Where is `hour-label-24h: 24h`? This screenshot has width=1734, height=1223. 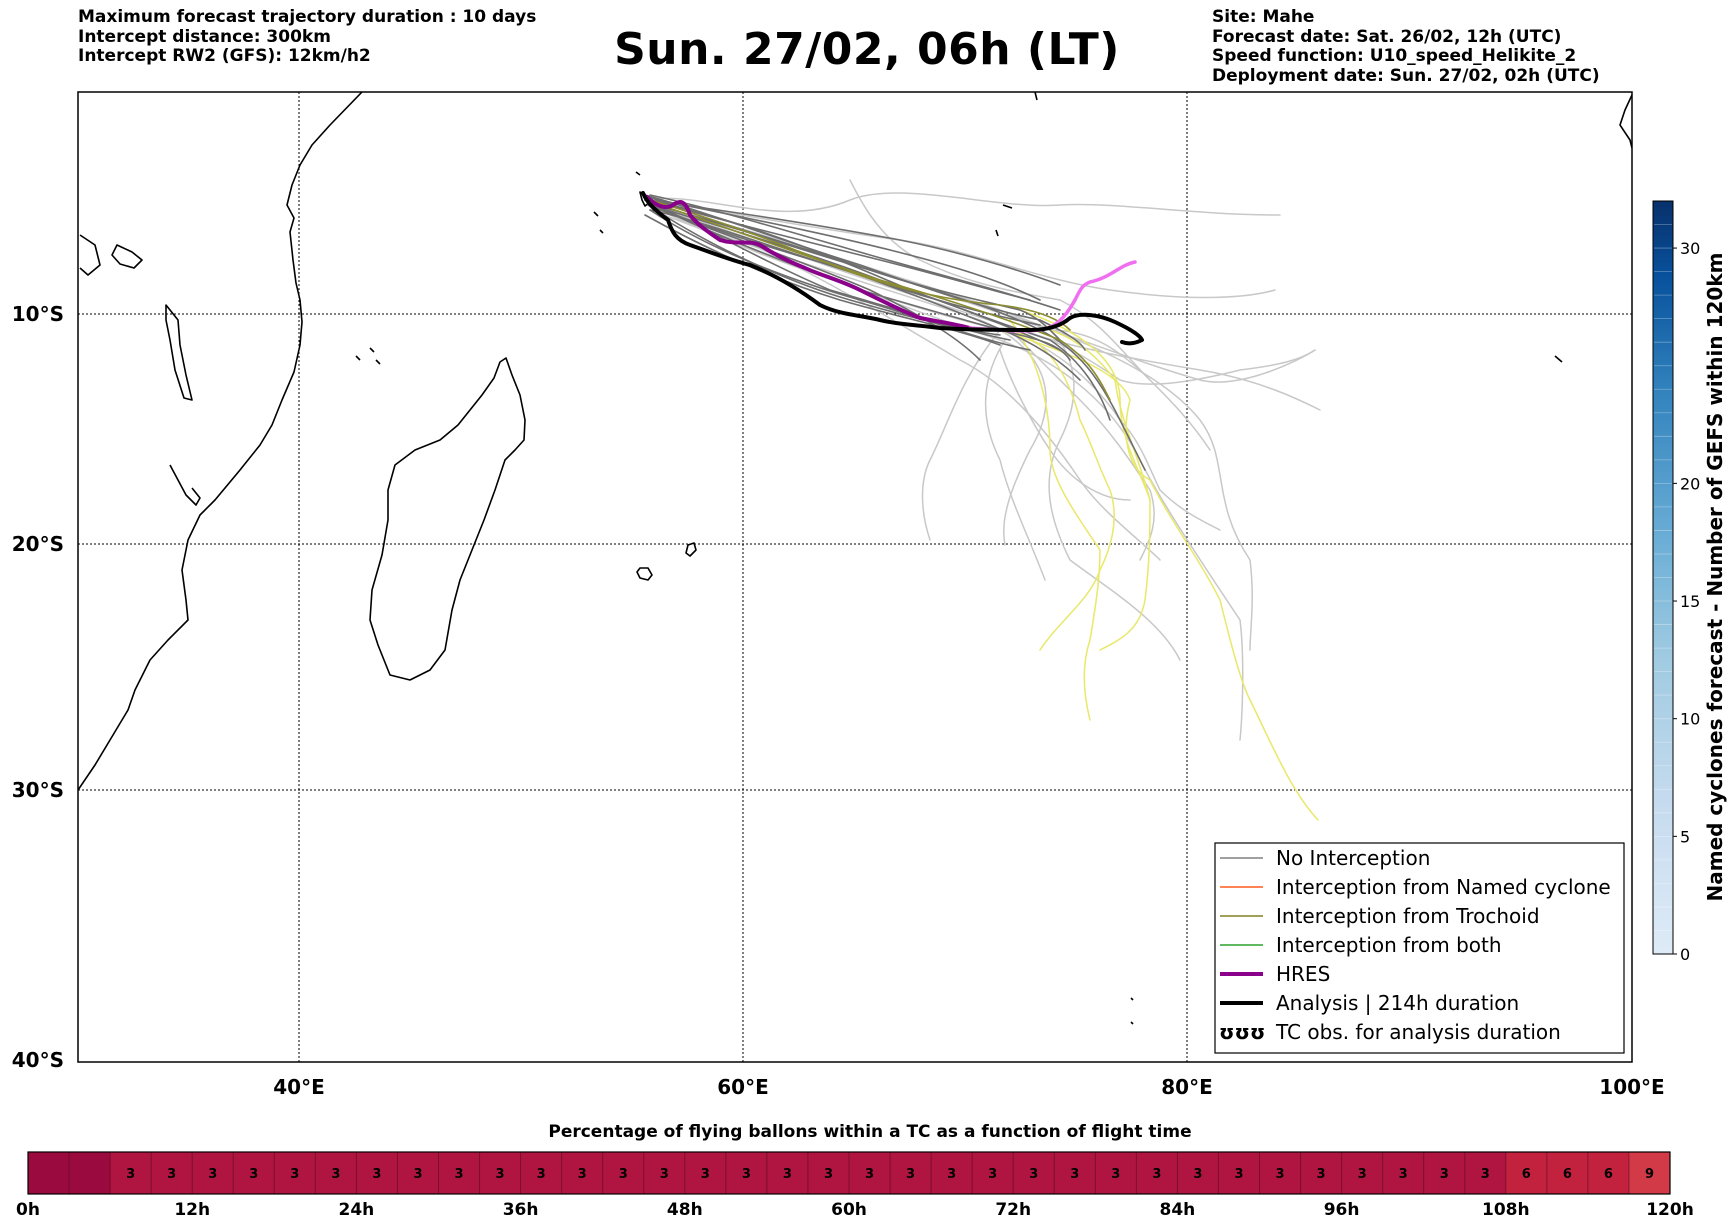
hour-label-24h: 24h is located at coordinates (357, 1210).